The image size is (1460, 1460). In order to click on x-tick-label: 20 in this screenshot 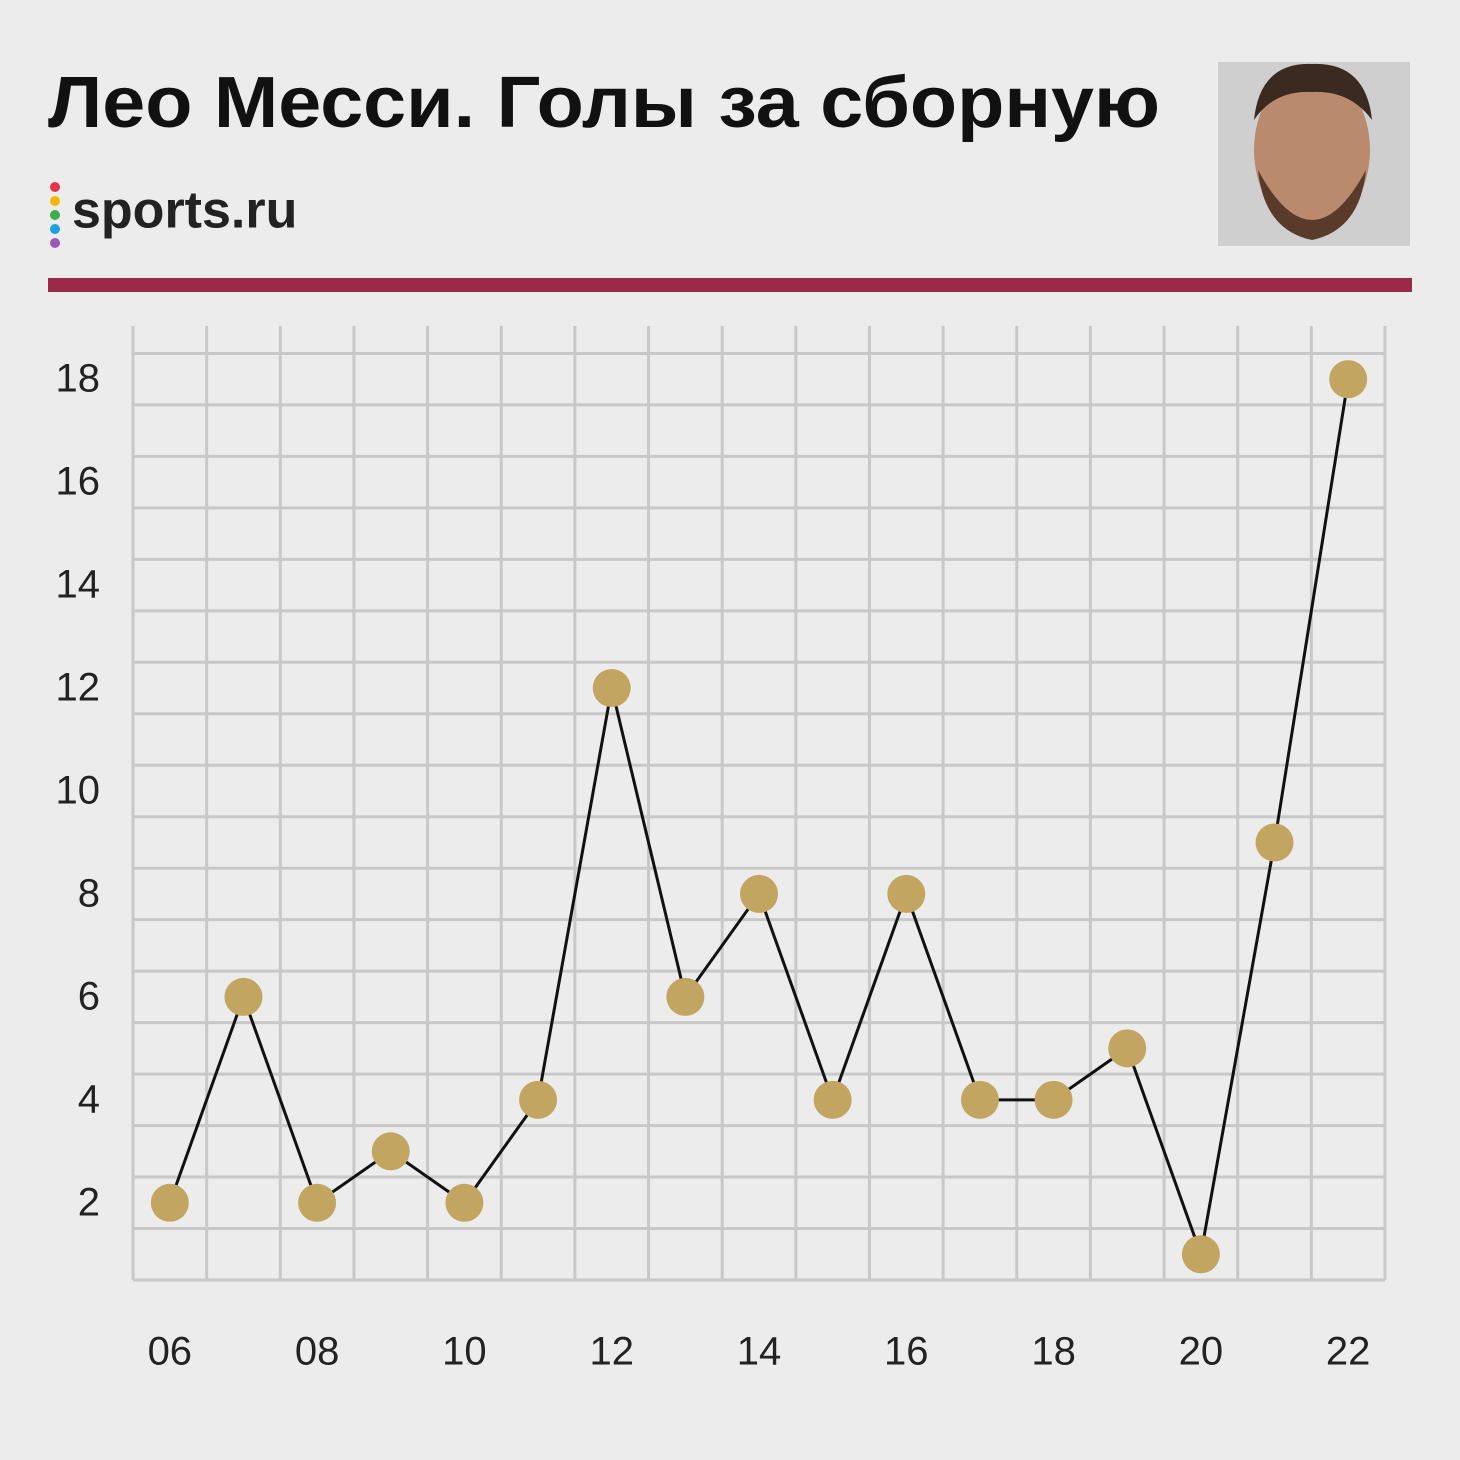, I will do `click(1201, 1352)`.